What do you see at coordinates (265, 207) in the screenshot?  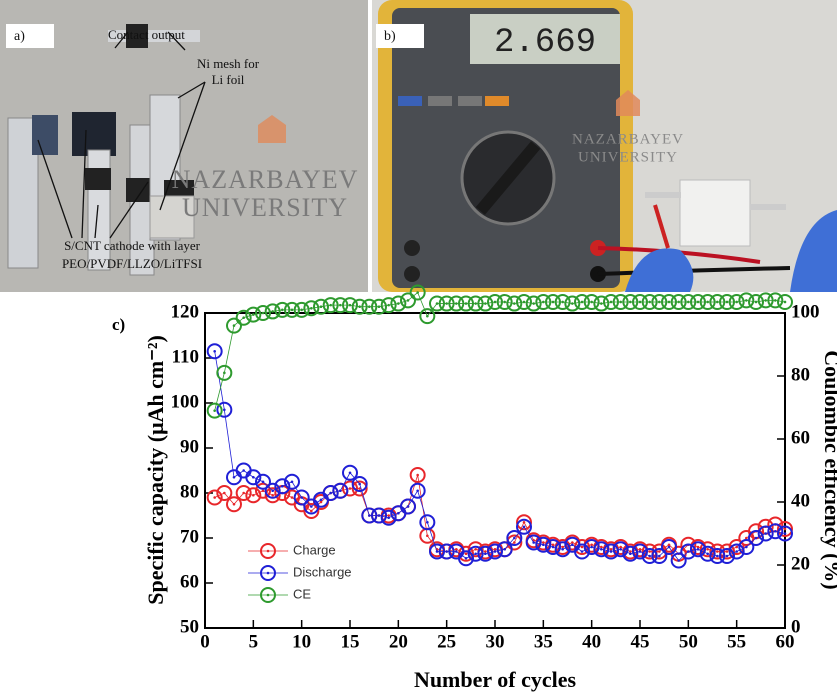 I see `watermark: UNIVERSITY` at bounding box center [265, 207].